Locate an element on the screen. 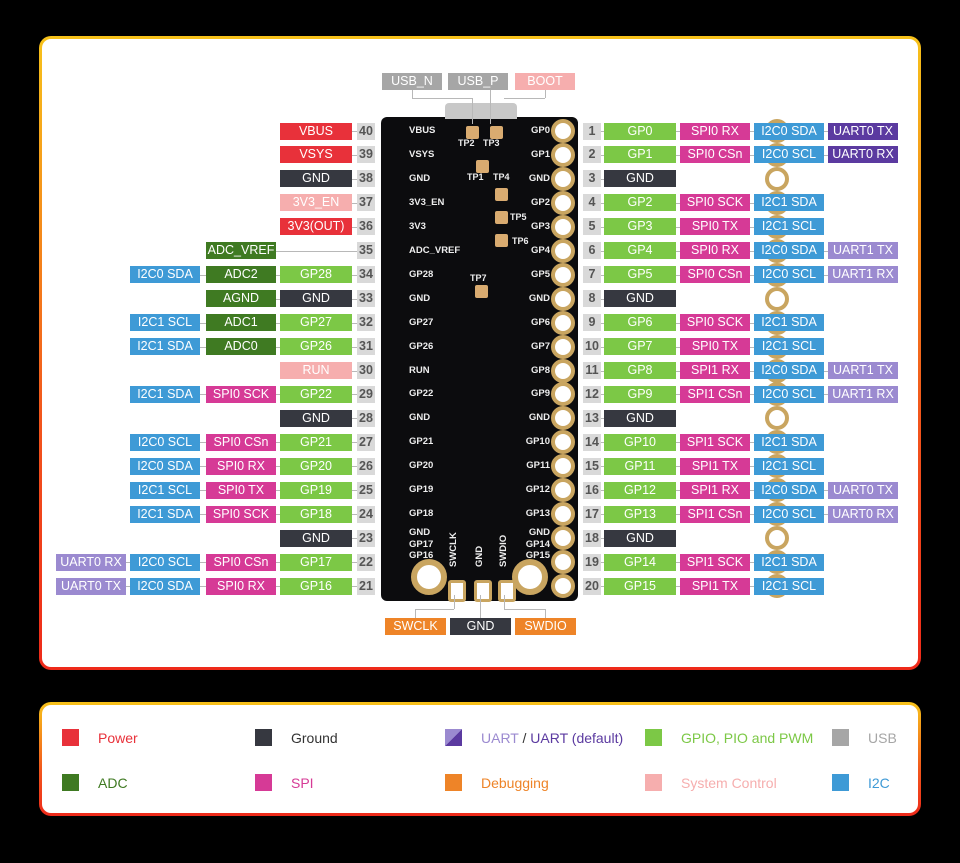 Image resolution: width=960 pixels, height=863 pixels. pin-number: 7 is located at coordinates (592, 275).